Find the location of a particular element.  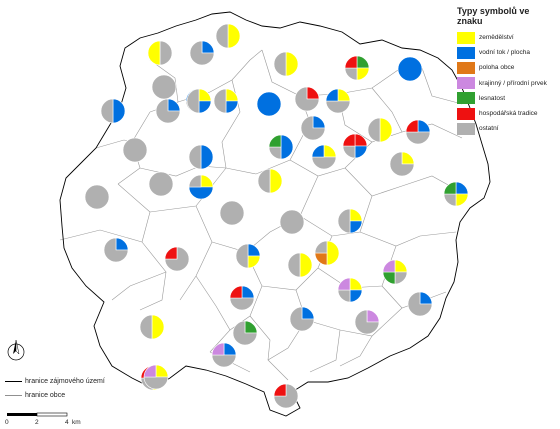

boundary-legend-label: hranice obce is located at coordinates (45, 395).